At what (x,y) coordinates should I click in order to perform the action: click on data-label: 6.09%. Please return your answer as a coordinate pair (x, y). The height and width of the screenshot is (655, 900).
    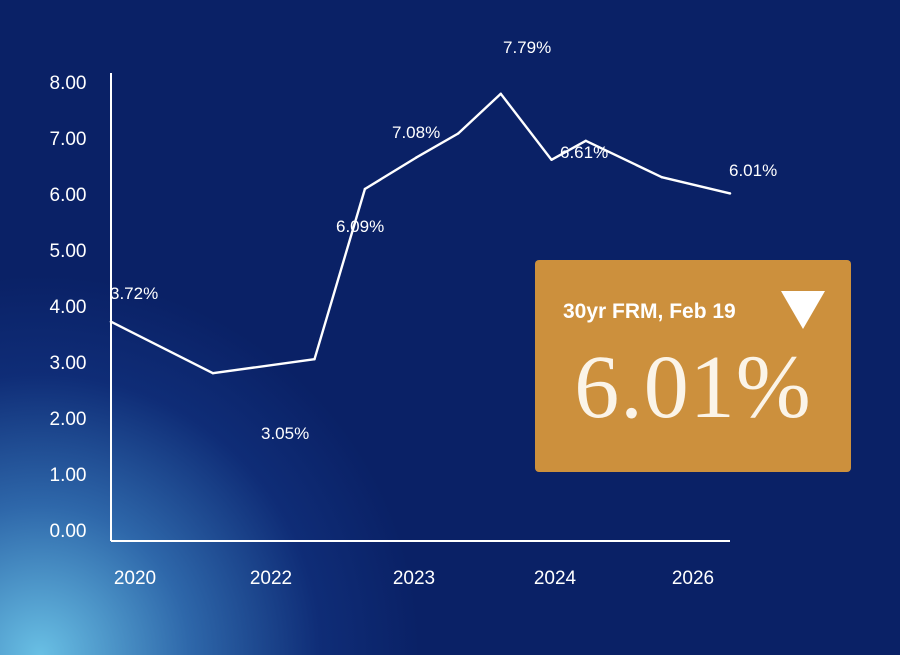
    Looking at the image, I should click on (360, 226).